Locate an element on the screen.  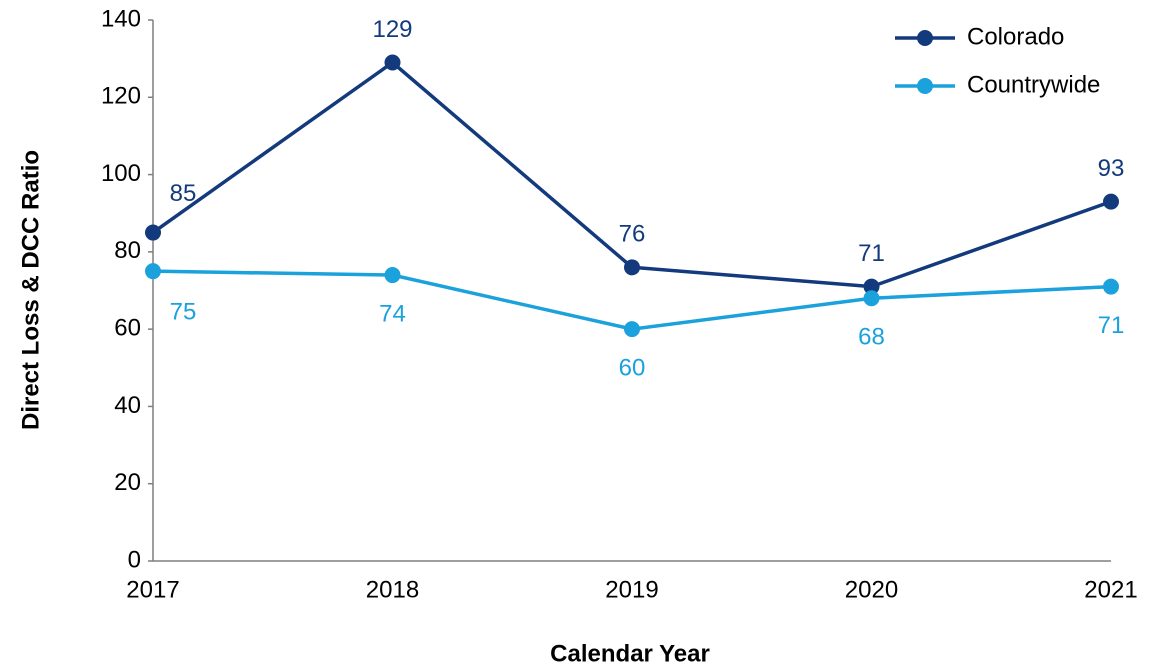
y-tick-label: 40 is located at coordinates (127, 405).